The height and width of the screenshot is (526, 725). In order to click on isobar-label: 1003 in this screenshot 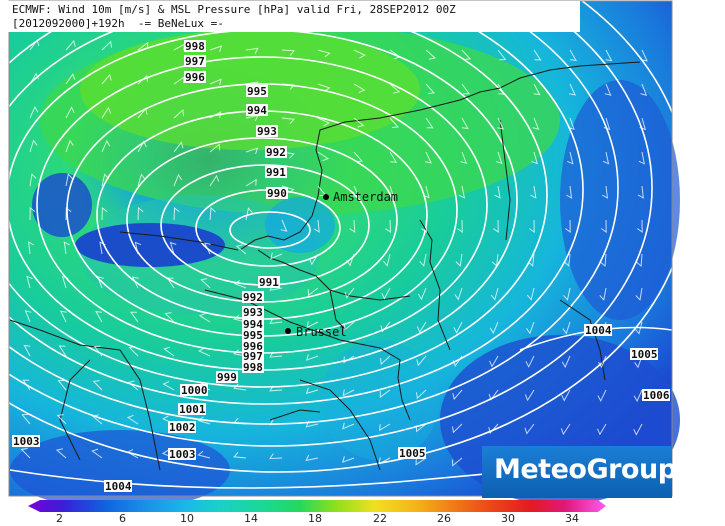, I will do `click(26, 441)`.